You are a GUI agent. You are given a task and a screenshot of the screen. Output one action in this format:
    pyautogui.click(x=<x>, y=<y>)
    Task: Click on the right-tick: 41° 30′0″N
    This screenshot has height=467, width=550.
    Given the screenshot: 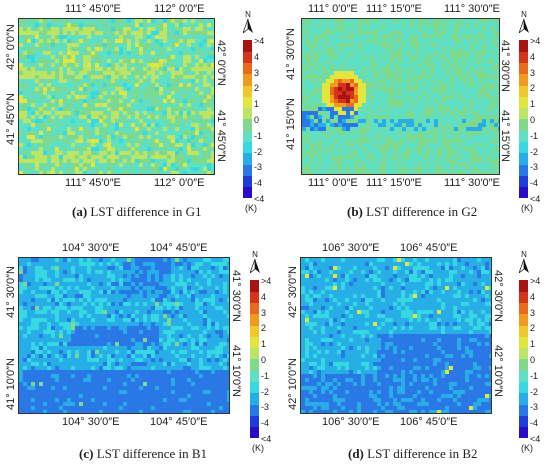 What is the action you would take?
    pyautogui.click(x=236, y=296)
    